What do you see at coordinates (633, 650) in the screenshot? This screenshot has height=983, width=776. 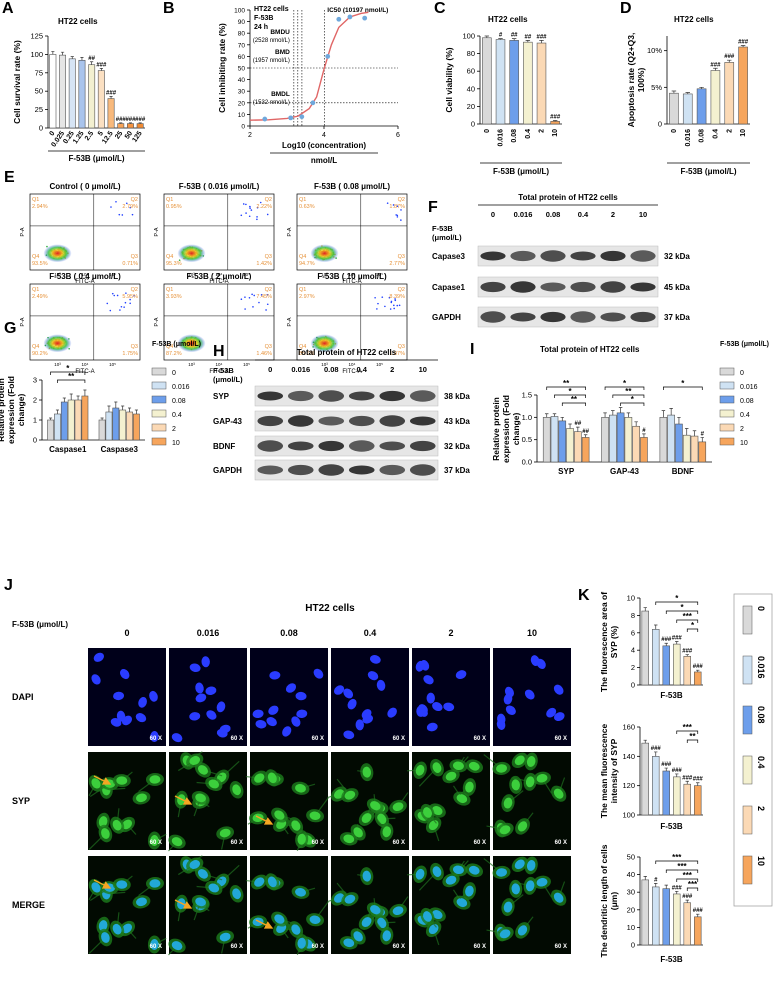 I see `y-tick-label: 4` at bounding box center [633, 650].